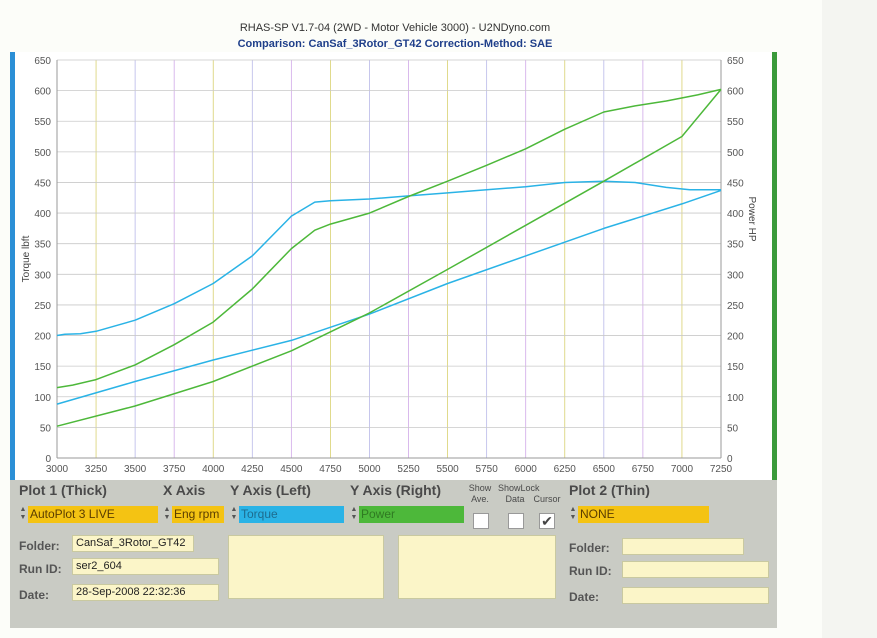 The width and height of the screenshot is (877, 638). Describe the element at coordinates (42, 153) in the screenshot. I see `y-left-tick-label: 500` at that location.